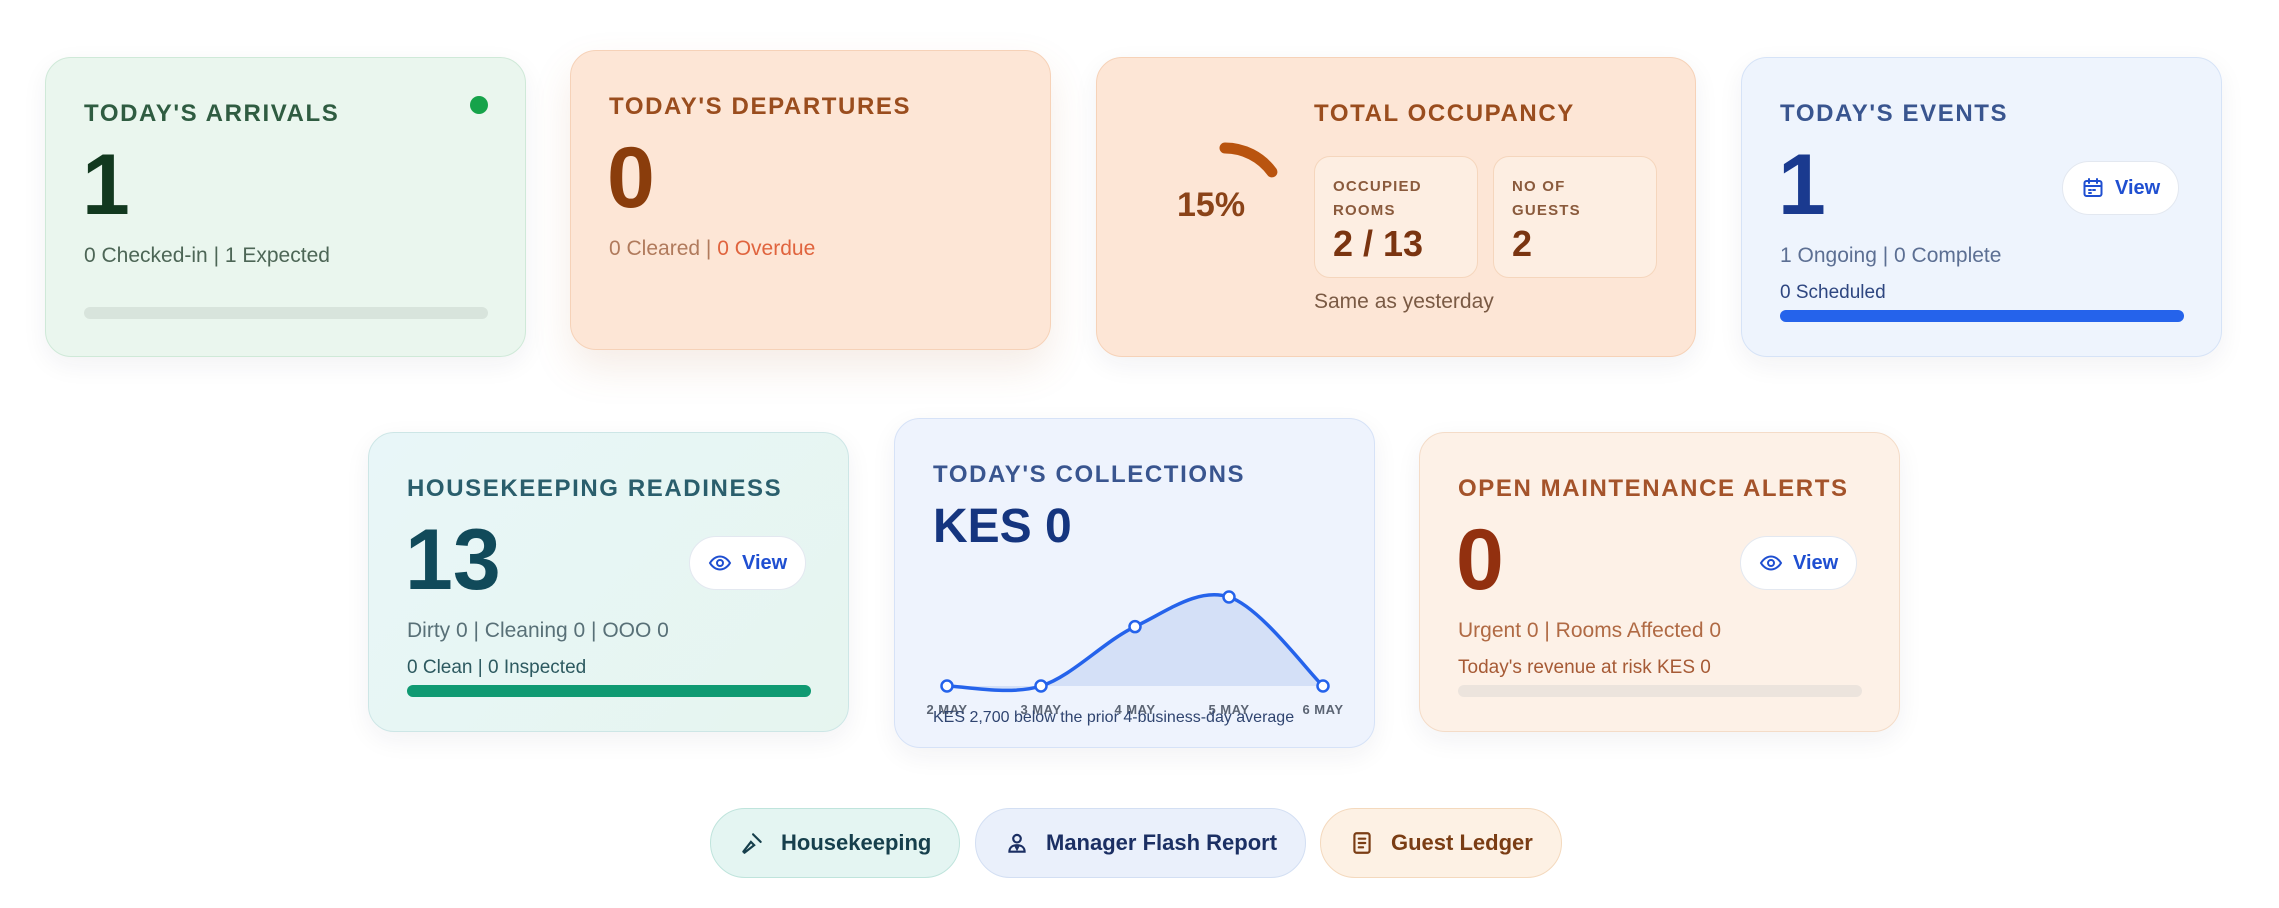 This screenshot has height=908, width=2279. I want to click on housekeeping-label: HOUSEKEEPING READINESS, so click(595, 488).